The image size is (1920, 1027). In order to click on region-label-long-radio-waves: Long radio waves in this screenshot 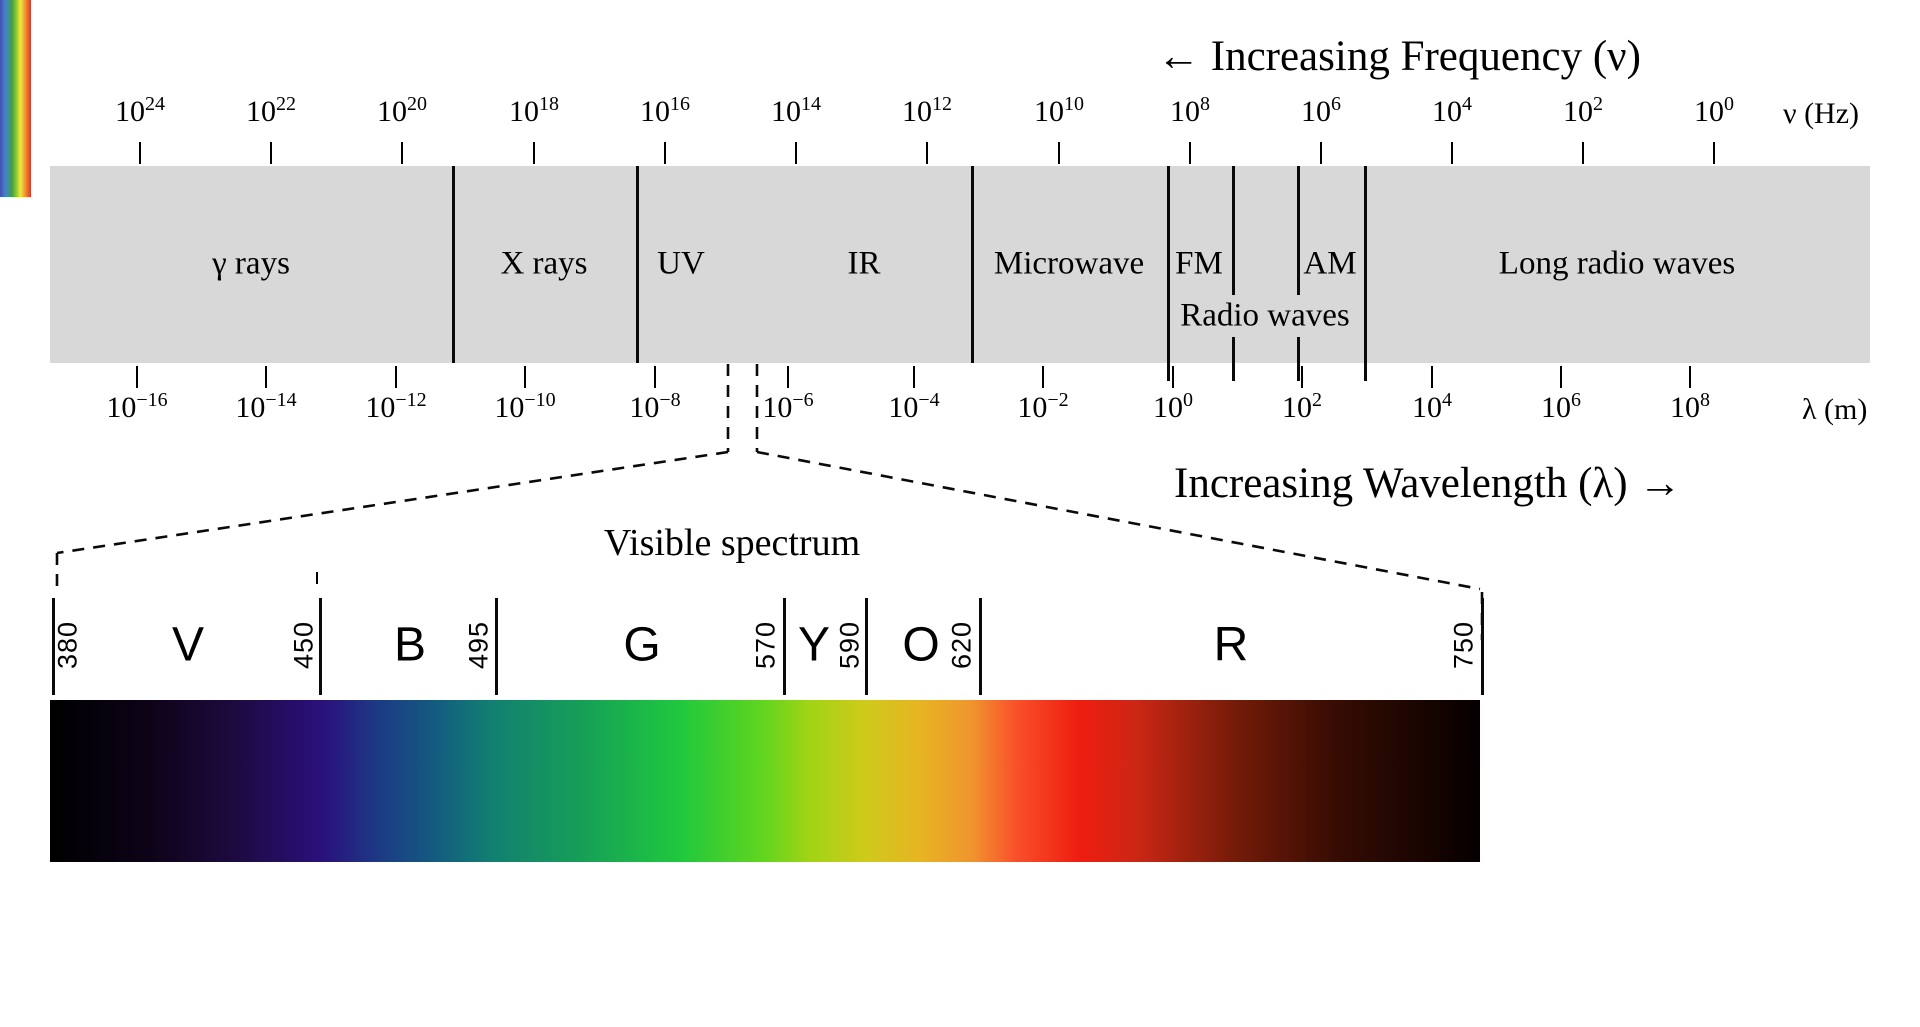, I will do `click(1617, 263)`.